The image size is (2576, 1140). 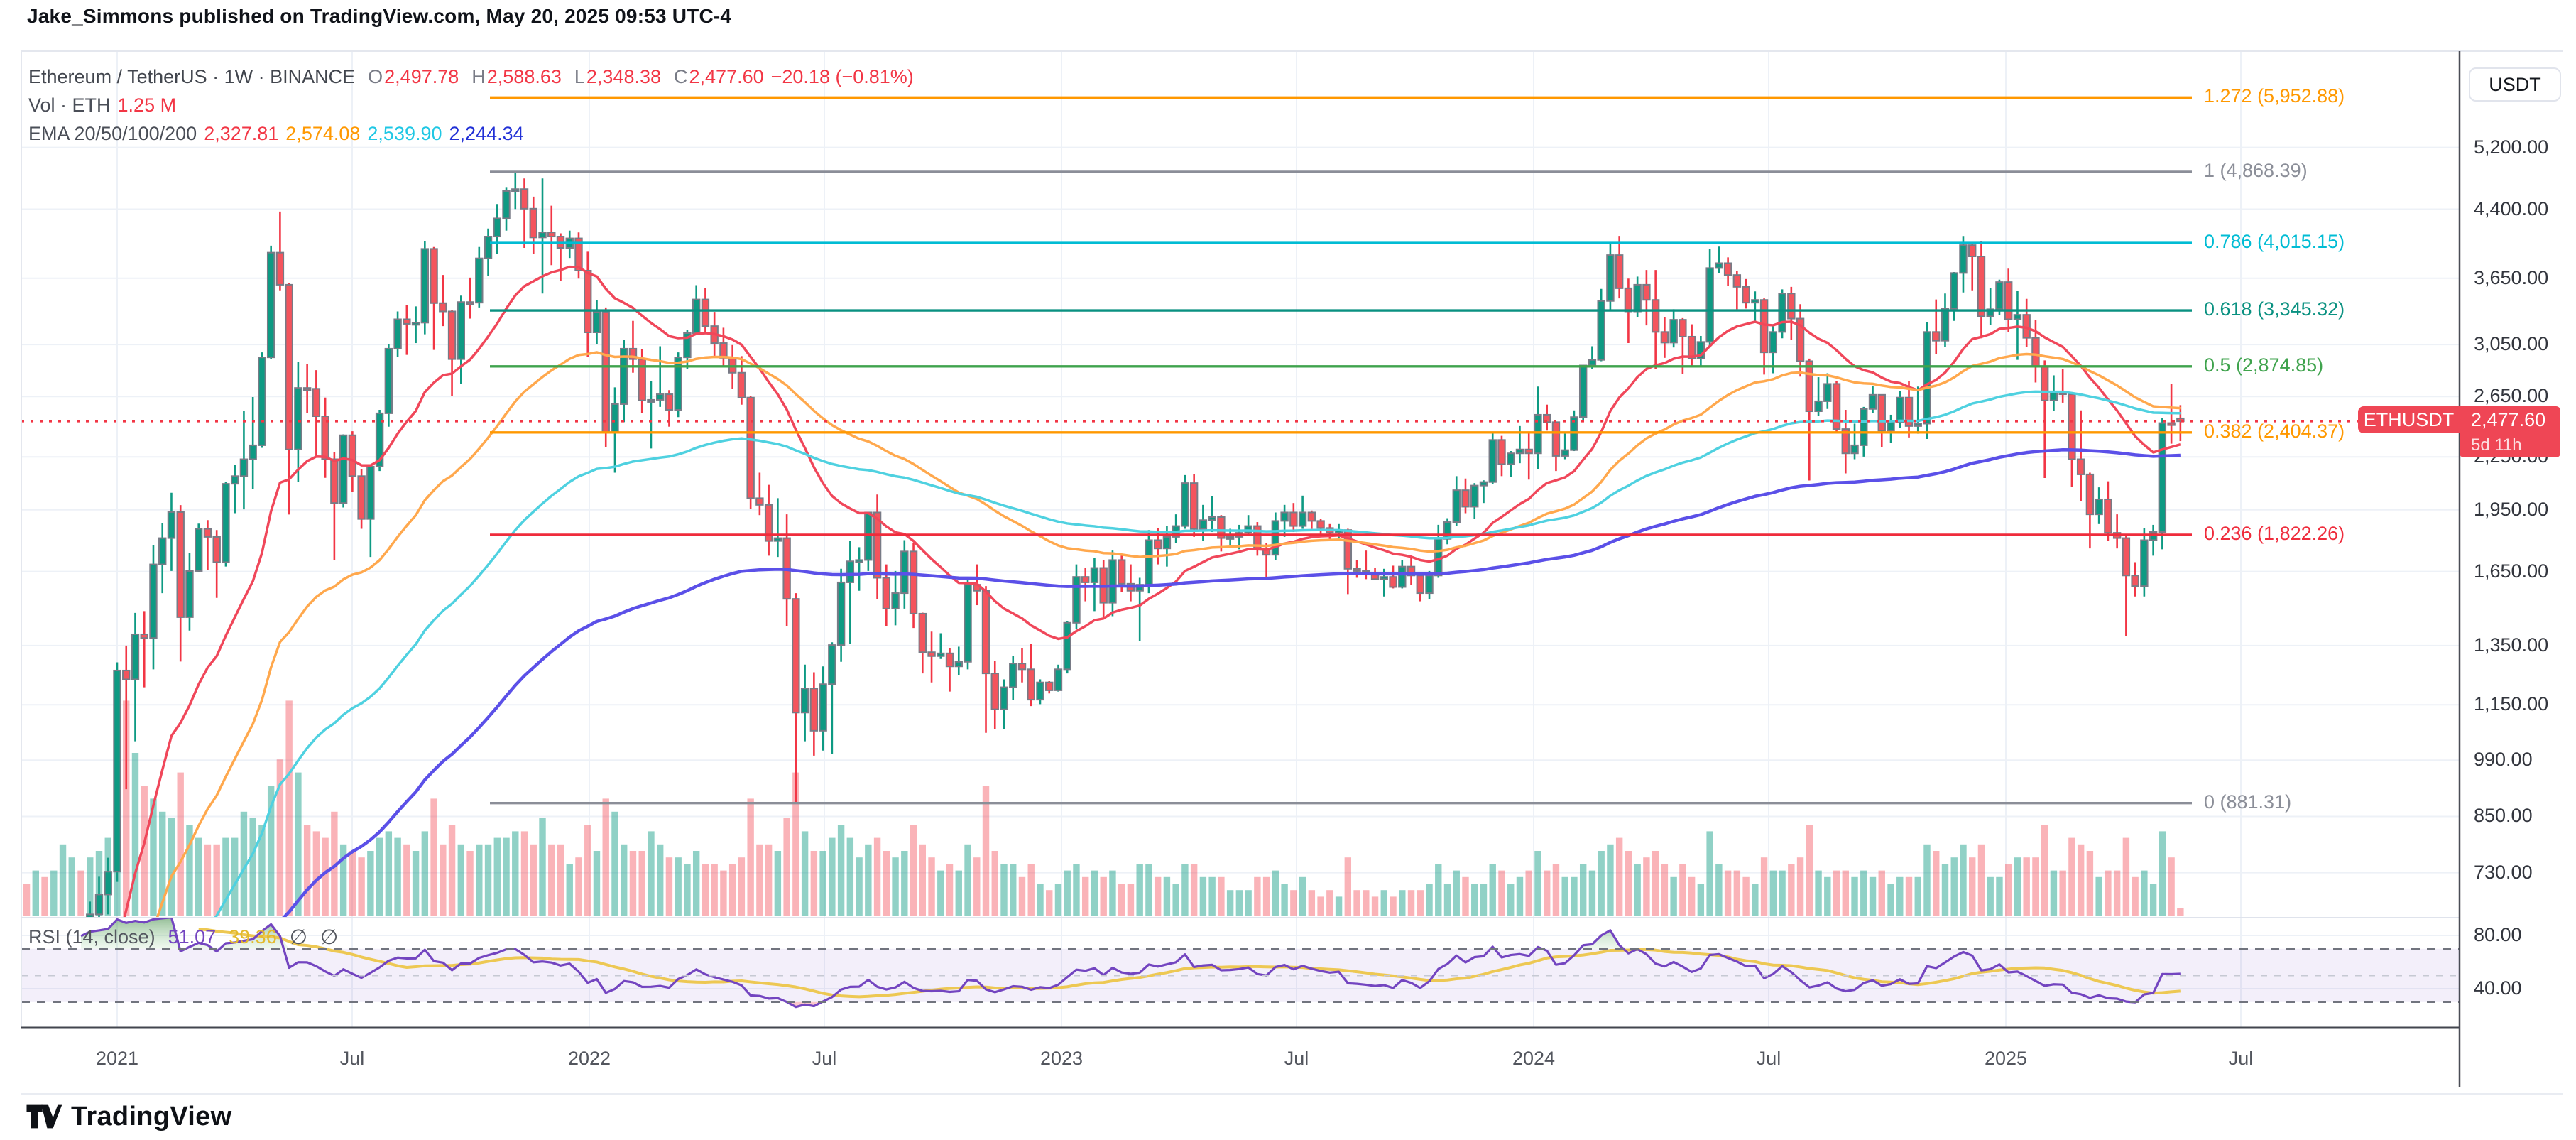 What do you see at coordinates (2515, 84) in the screenshot?
I see `currency-unit-button: USDT` at bounding box center [2515, 84].